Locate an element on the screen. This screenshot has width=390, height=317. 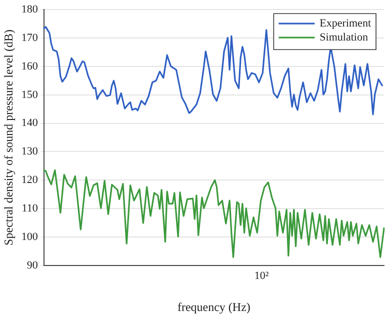
y-tick-label: 90 is located at coordinates (32, 265).